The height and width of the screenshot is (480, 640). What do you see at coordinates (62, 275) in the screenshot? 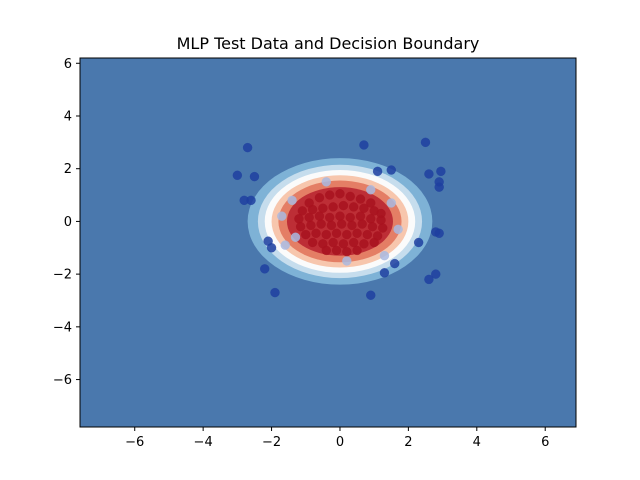
I see `y-tick-label: −2` at bounding box center [62, 275].